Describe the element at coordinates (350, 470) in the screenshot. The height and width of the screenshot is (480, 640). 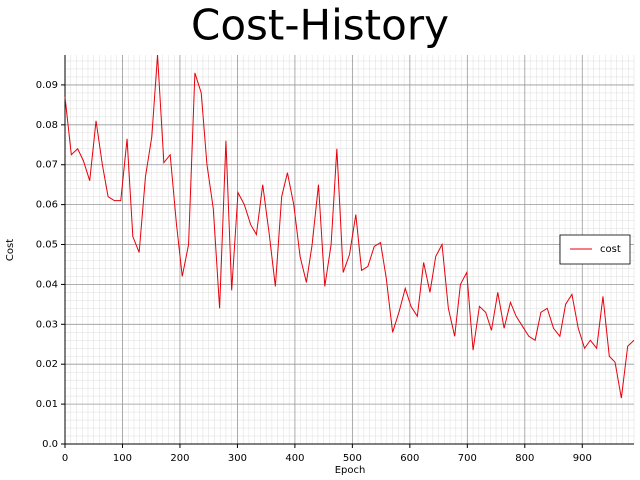
I see `x-axis-label: Epoch` at that location.